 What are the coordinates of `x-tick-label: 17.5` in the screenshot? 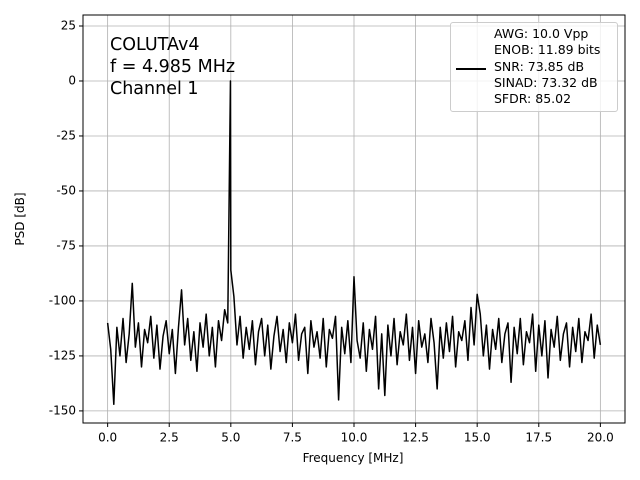 It's located at (538, 438).